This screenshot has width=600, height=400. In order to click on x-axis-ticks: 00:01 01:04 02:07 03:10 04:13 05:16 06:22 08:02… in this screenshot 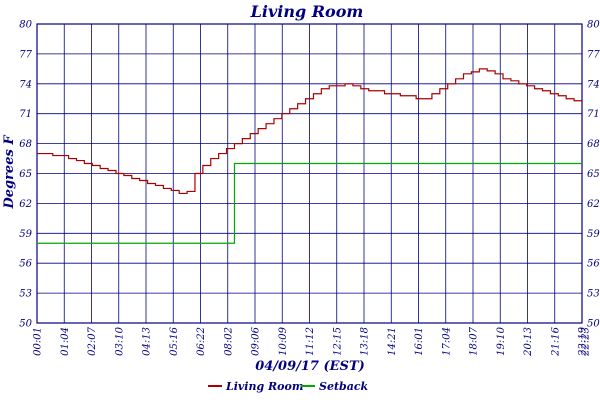, I will do `click(312, 341)`.